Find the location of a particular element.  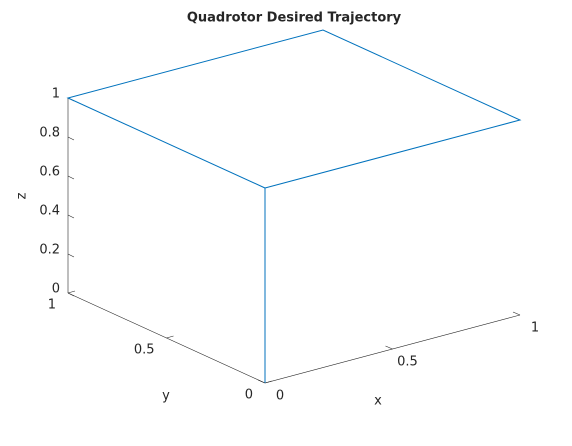

z-tick-label: 0.4 is located at coordinates (49, 211).